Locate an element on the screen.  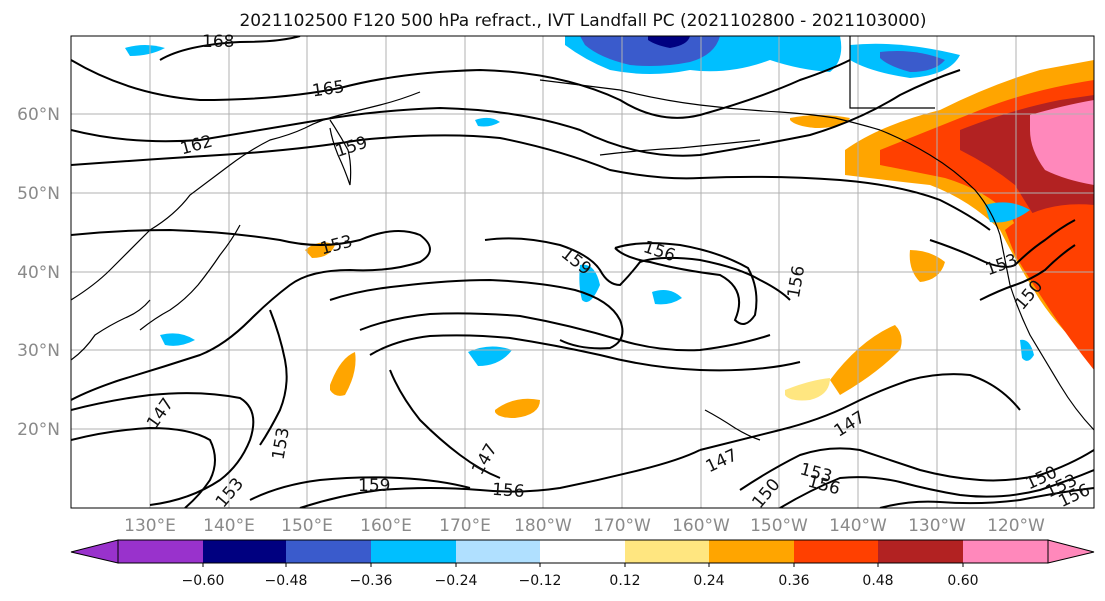
contour-150-ne is located at coordinates (1027, 272).